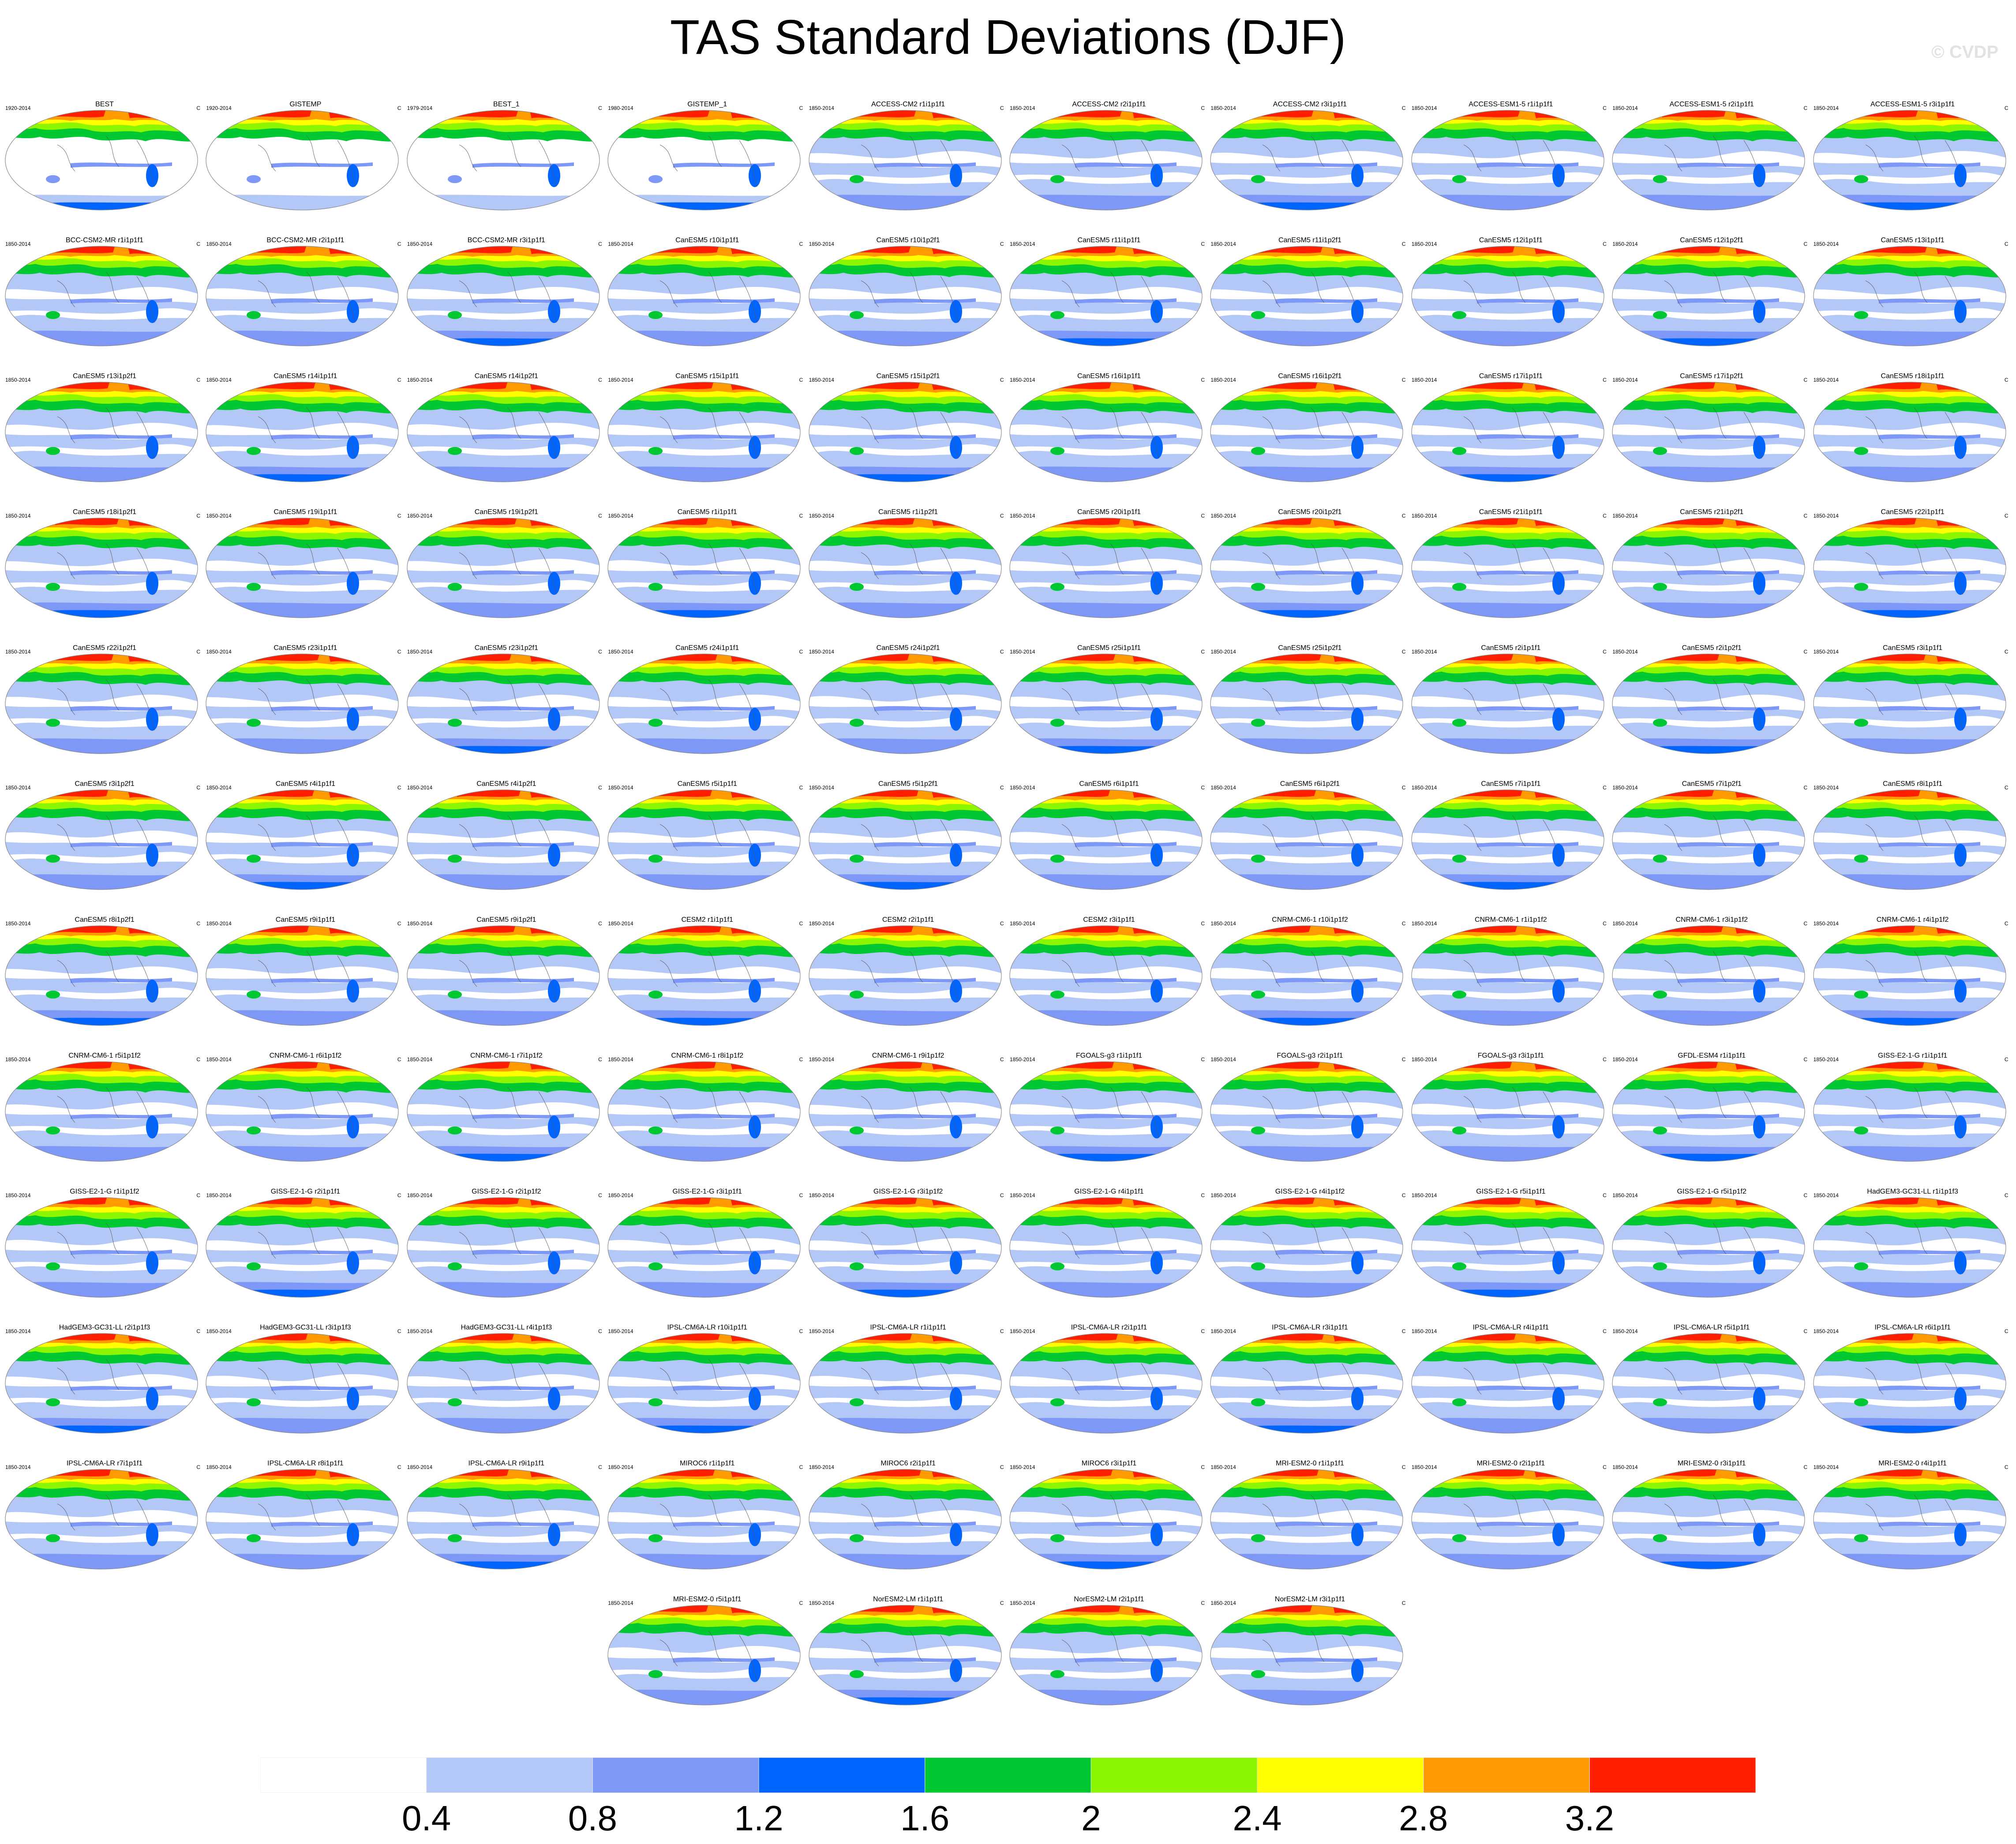 Image resolution: width=2016 pixels, height=1844 pixels. Describe the element at coordinates (1712, 1256) in the screenshot. I see `map-panel: 1850-2014 GISS-E2-1-G r5i1p1f2 C` at that location.